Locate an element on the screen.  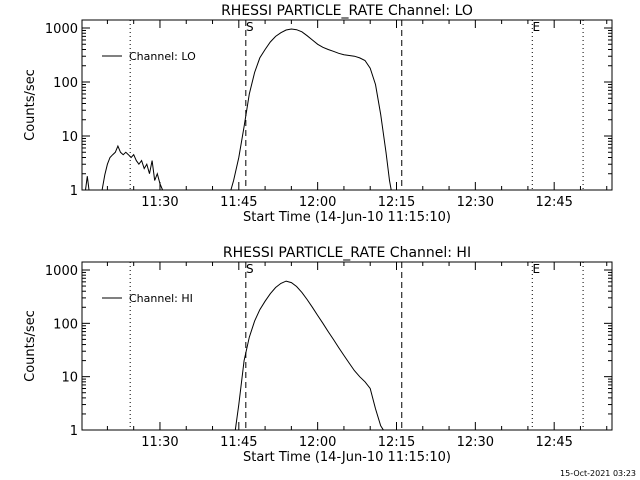
chart-title: RHESSI PARTICLE_RATE Channel: HI is located at coordinates (347, 253).